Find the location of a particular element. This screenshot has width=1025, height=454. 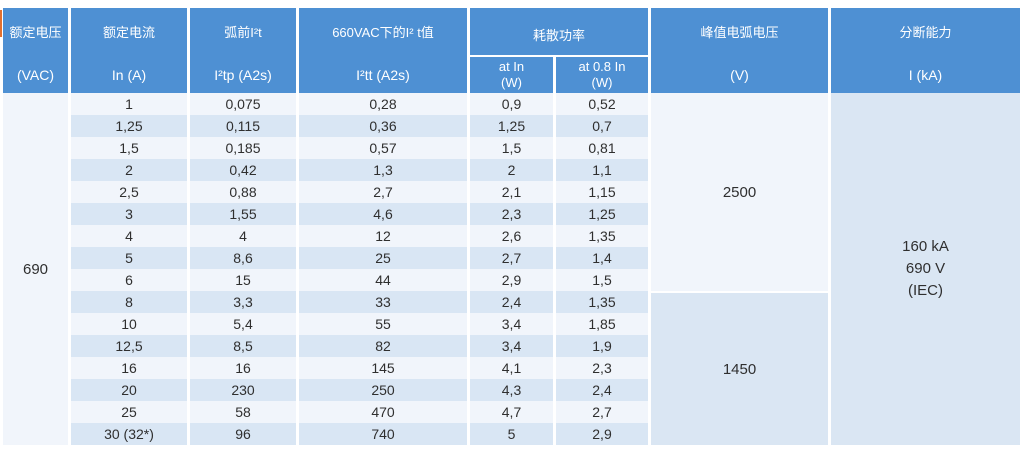

table-cell: 1,15 is located at coordinates (602, 192).